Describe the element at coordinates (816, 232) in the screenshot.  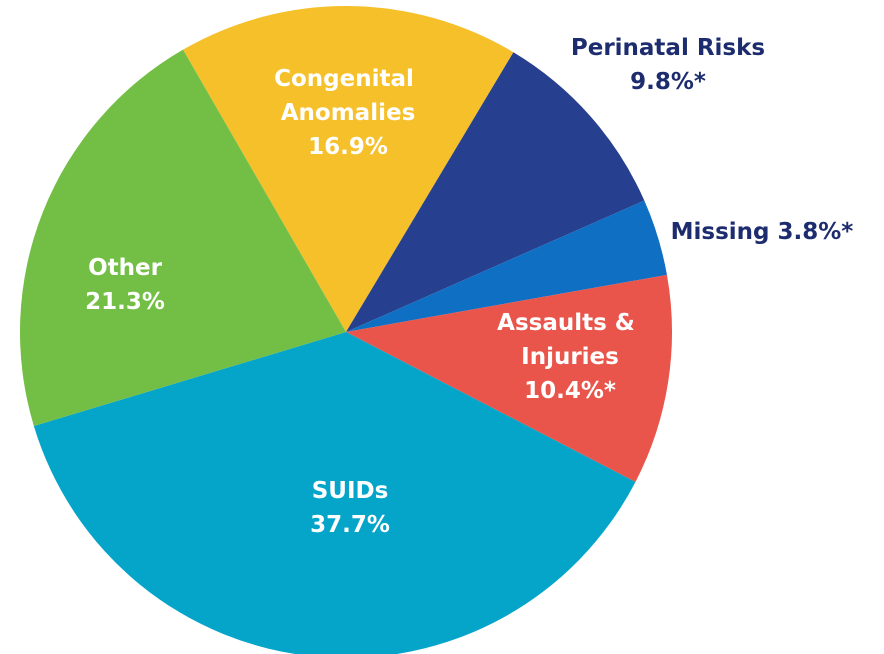
I see `slice-value: 3.8%*` at that location.